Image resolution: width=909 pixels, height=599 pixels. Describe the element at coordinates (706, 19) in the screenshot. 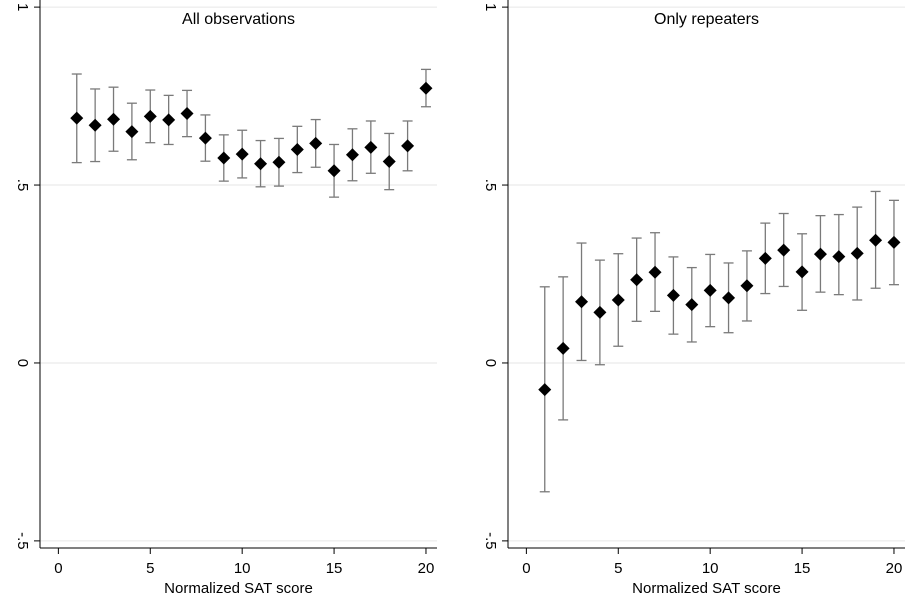

I see `chart-title: Only repeaters` at that location.